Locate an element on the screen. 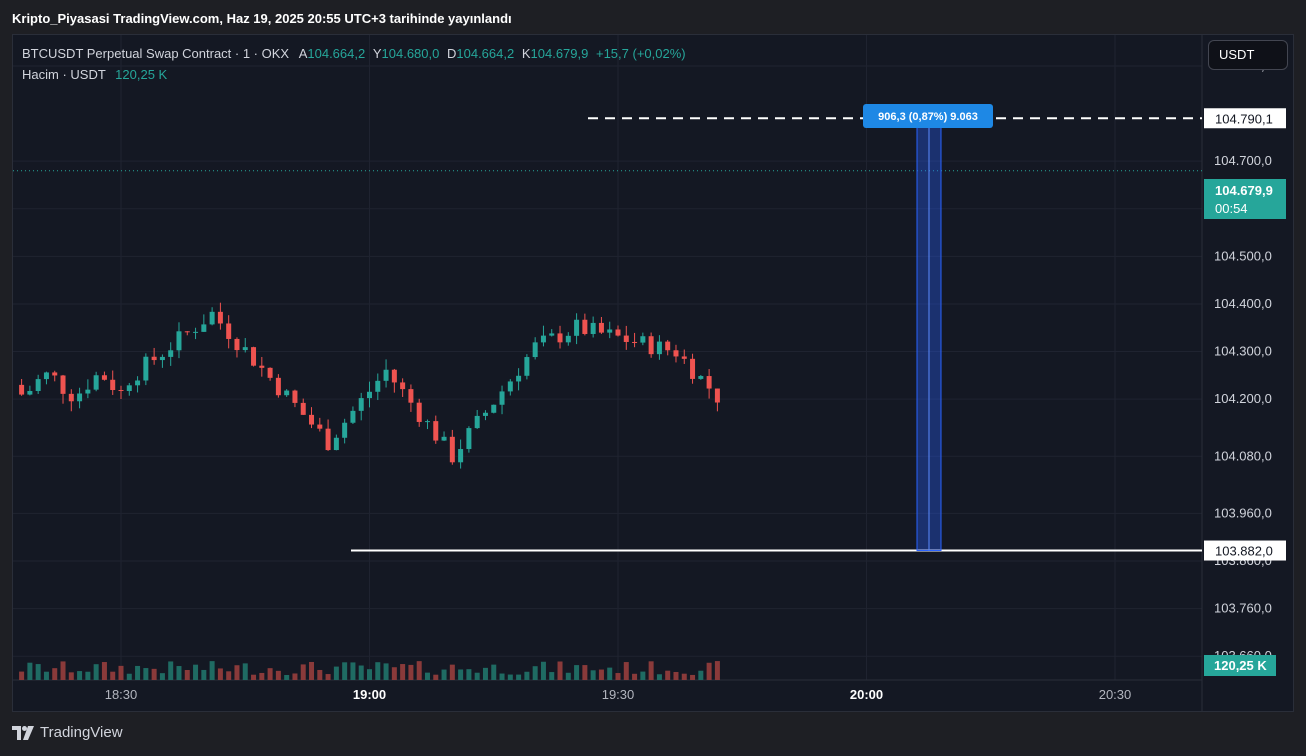 This screenshot has width=1306, height=756. tradingview-logo: TradingView is located at coordinates (67, 732).